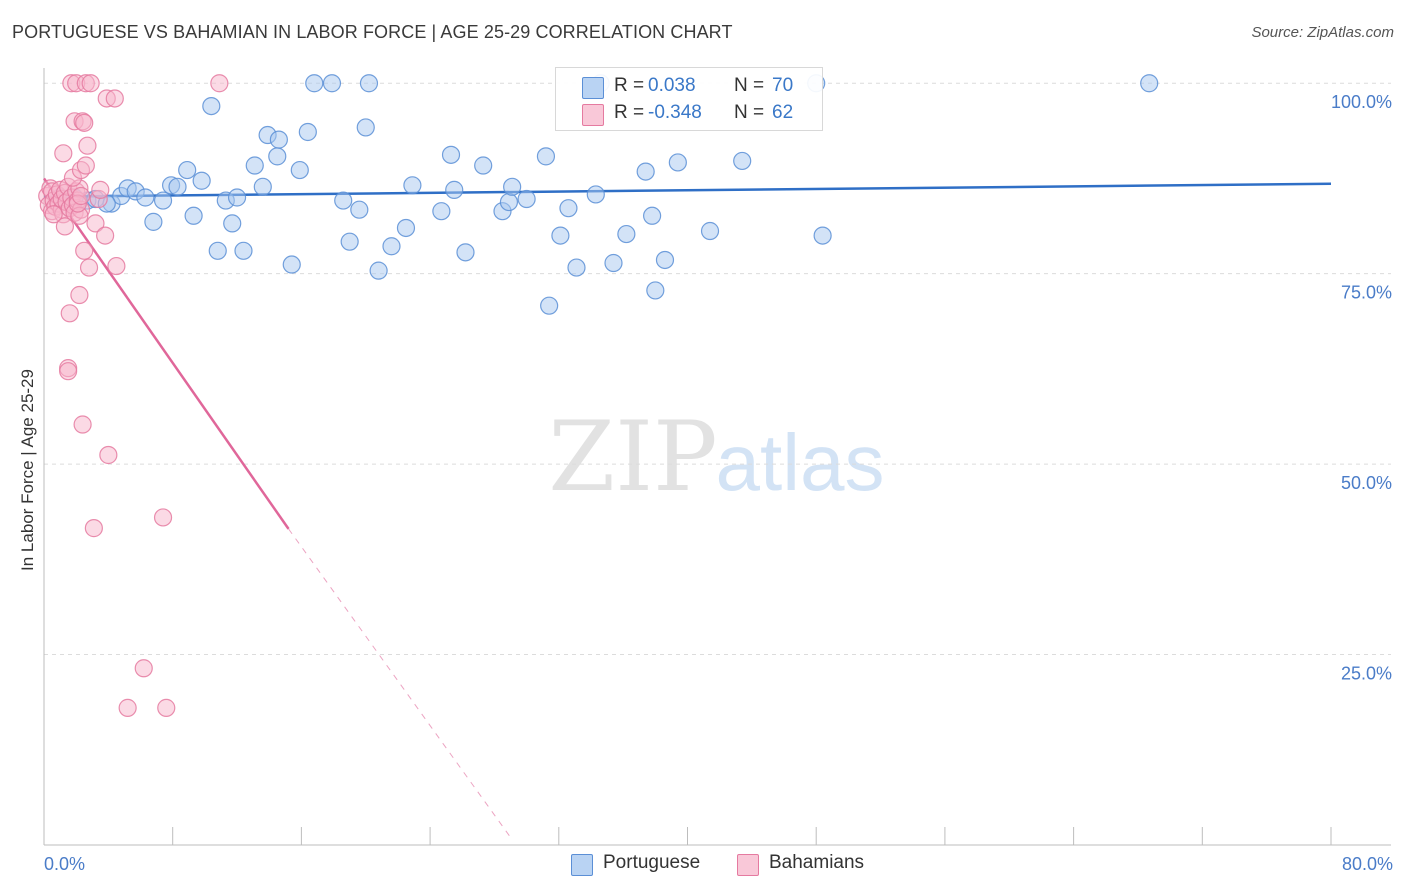 The width and height of the screenshot is (1406, 892). Describe the element at coordinates (399, 683) in the screenshot. I see `bahamians-trend-extension` at that location.